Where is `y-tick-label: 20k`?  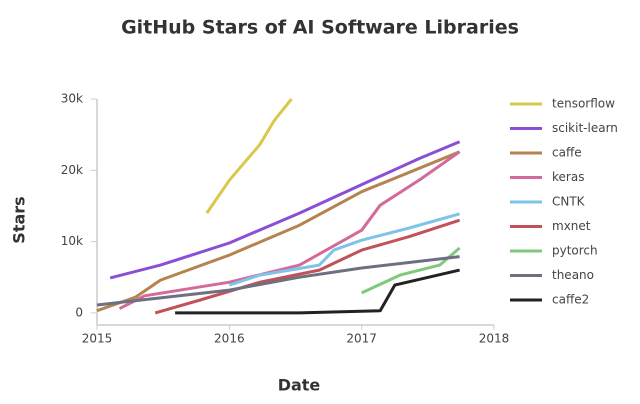
y-tick-label: 20k is located at coordinates (72, 170).